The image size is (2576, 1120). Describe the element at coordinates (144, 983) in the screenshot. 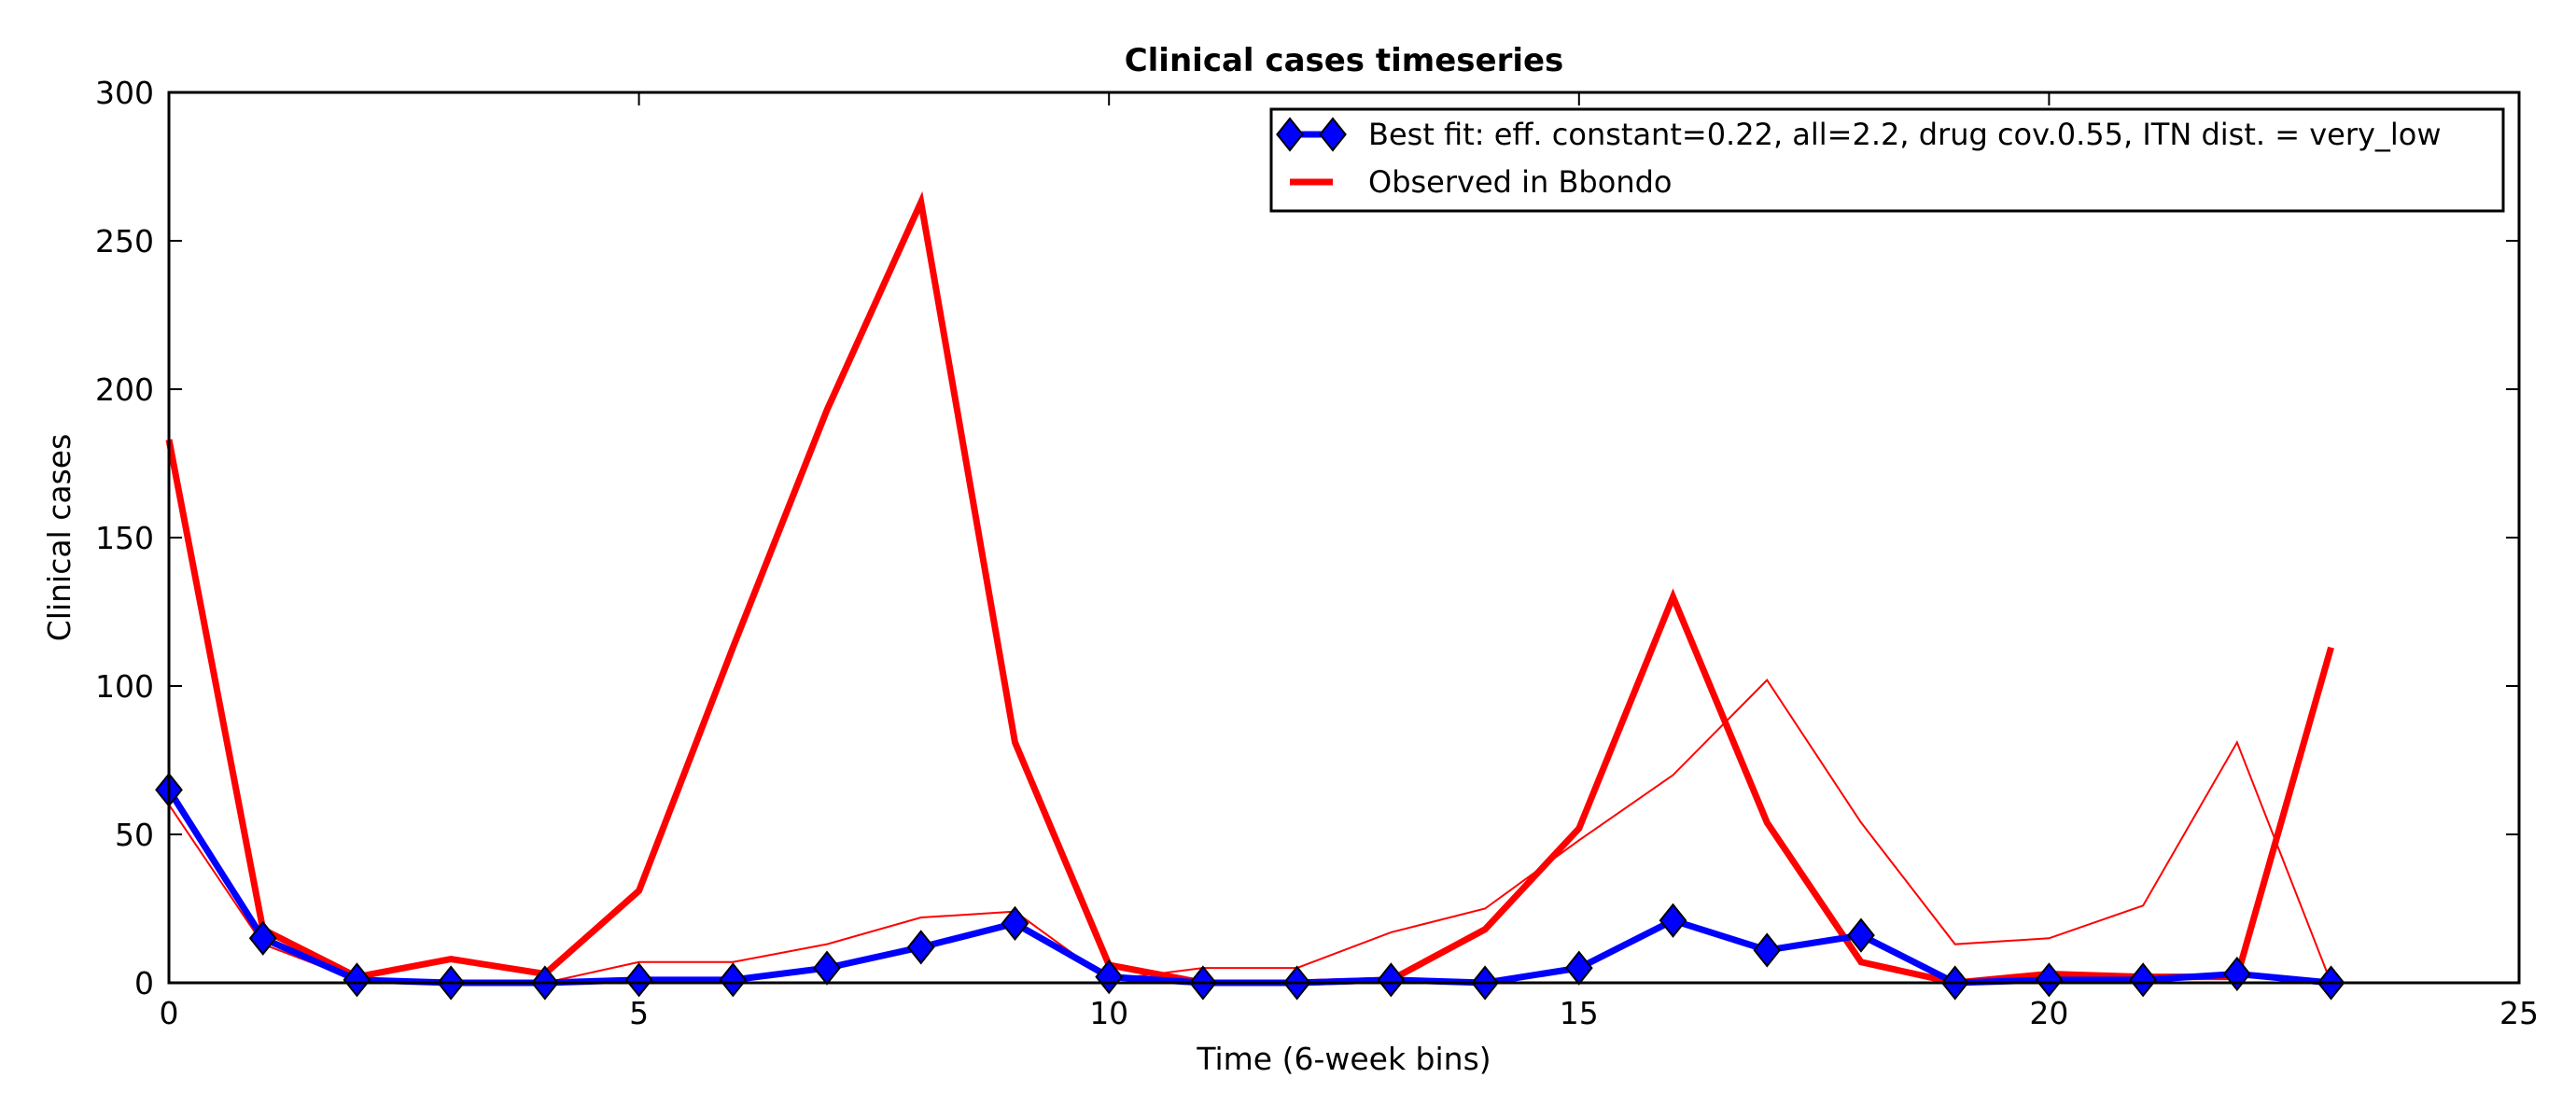

I see `y-tick-label: 0` at that location.